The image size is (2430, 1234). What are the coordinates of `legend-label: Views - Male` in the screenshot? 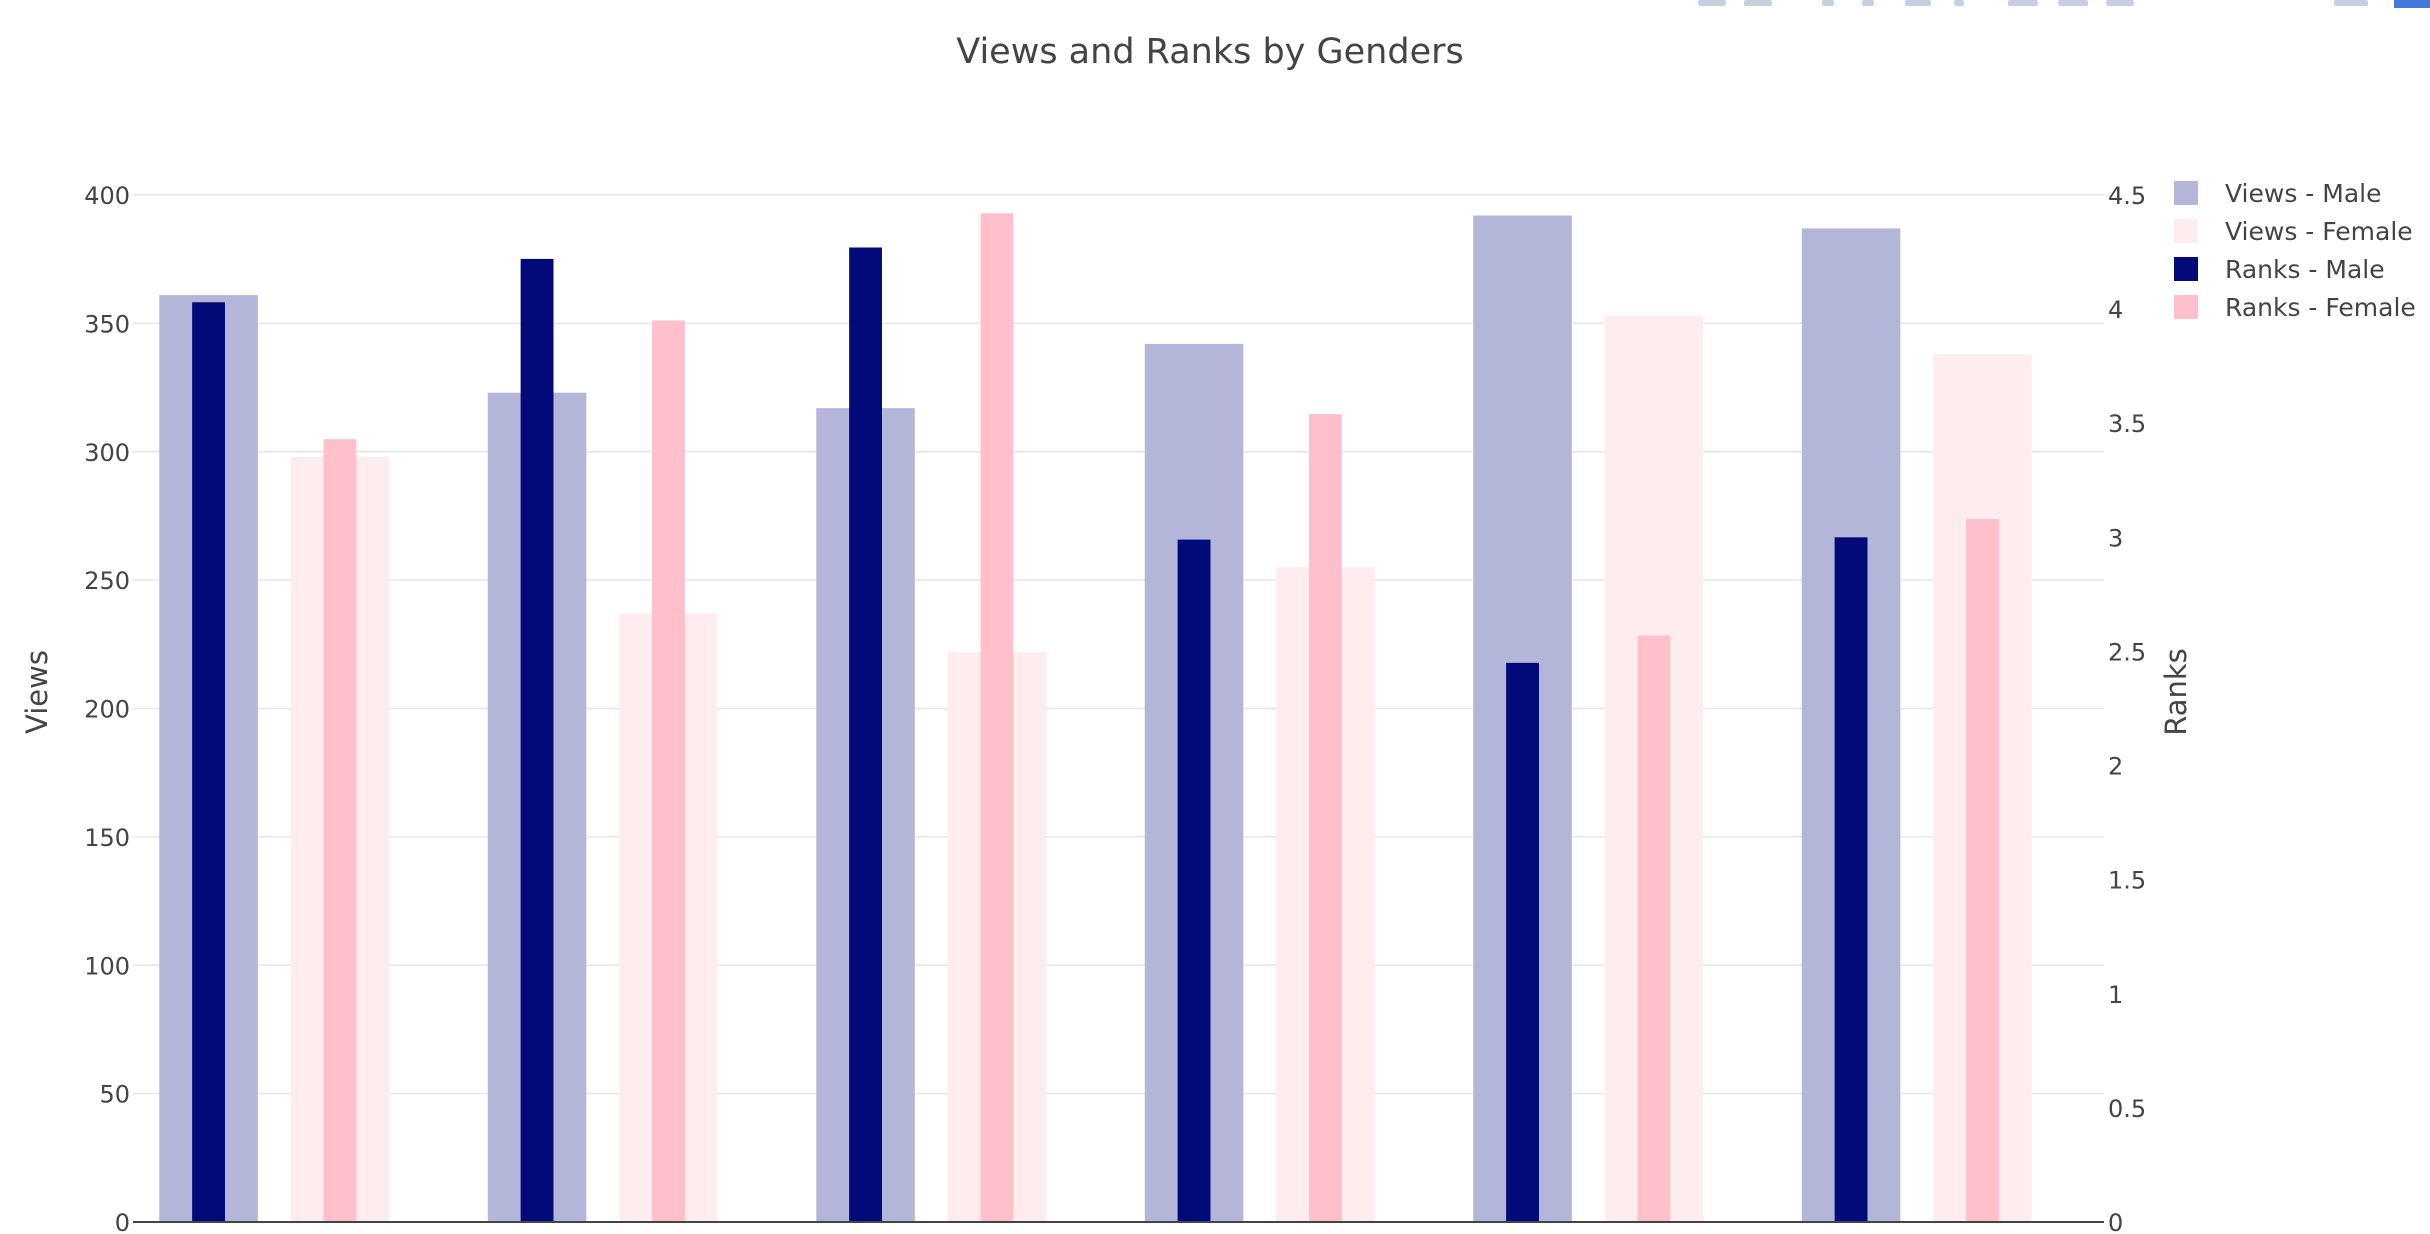 It's located at (2303, 193).